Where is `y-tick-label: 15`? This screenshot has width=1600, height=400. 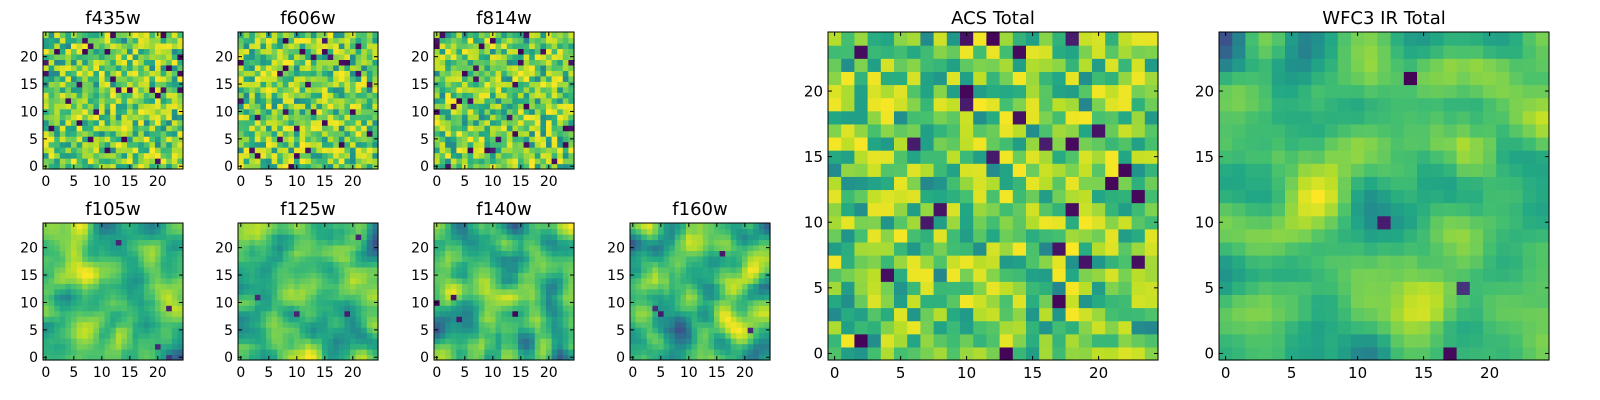
y-tick-label: 15 is located at coordinates (29, 276).